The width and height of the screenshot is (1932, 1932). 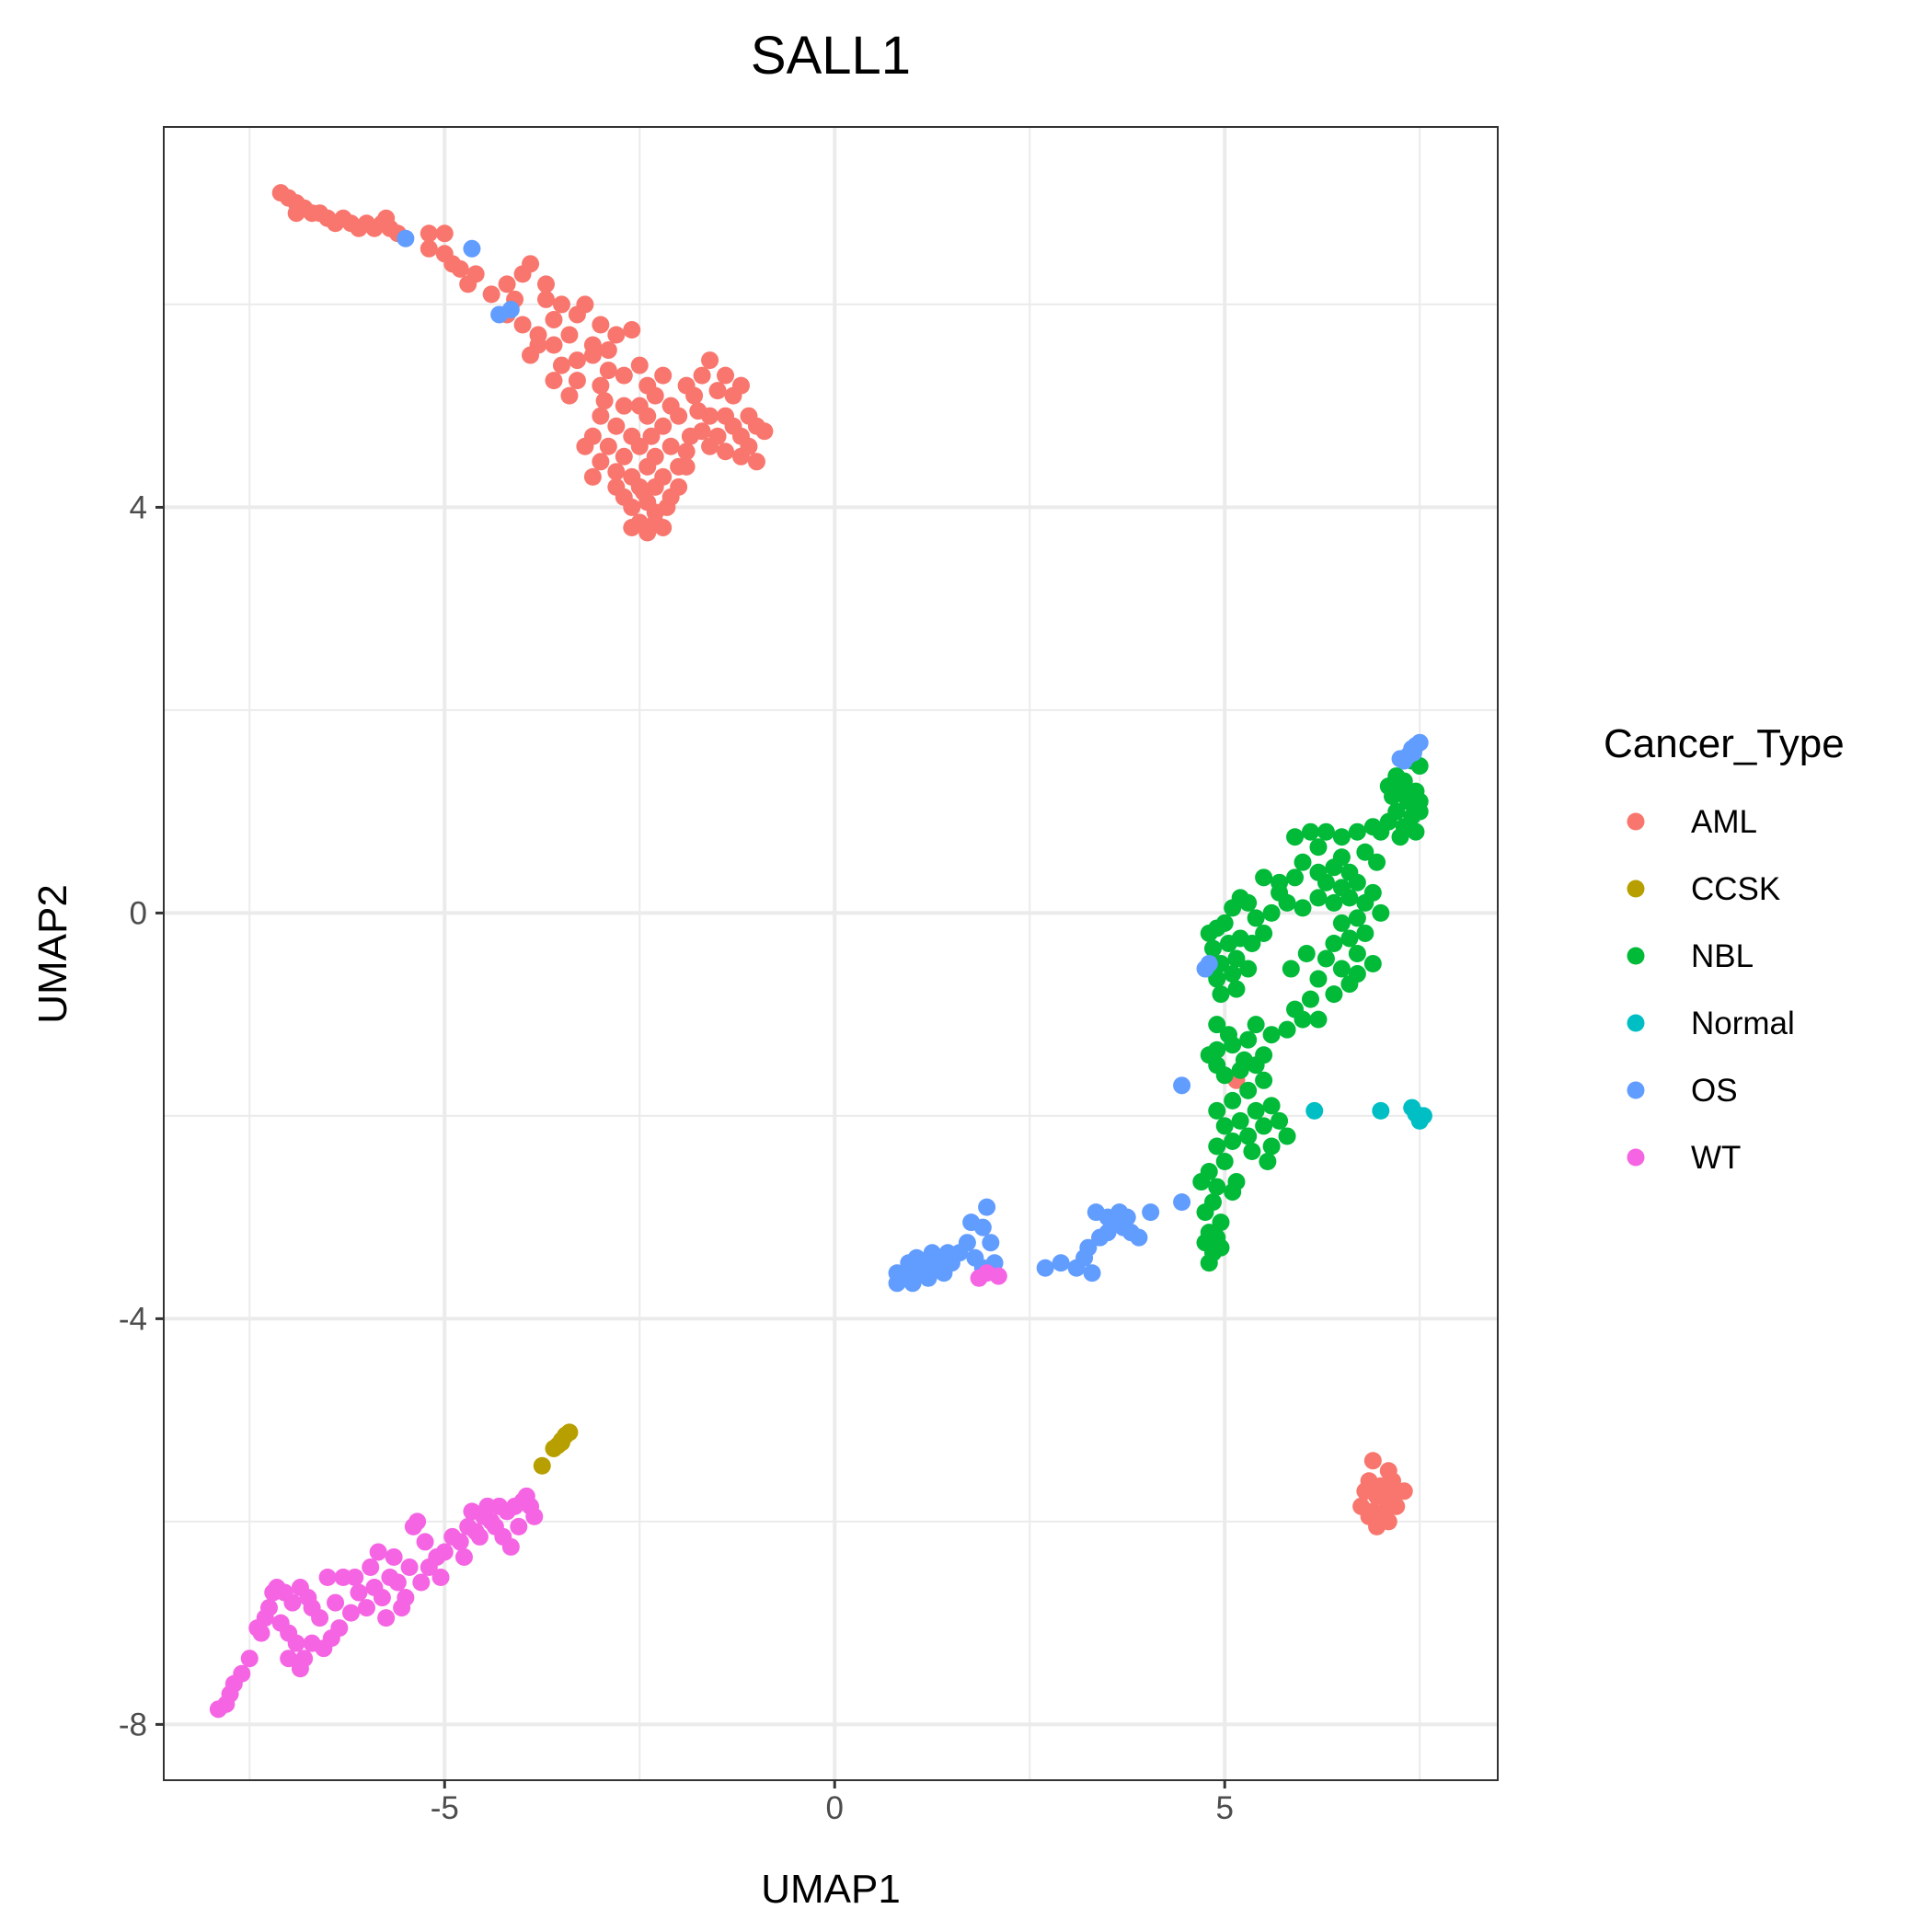 I want to click on legend-label: AML, so click(x=1724, y=822).